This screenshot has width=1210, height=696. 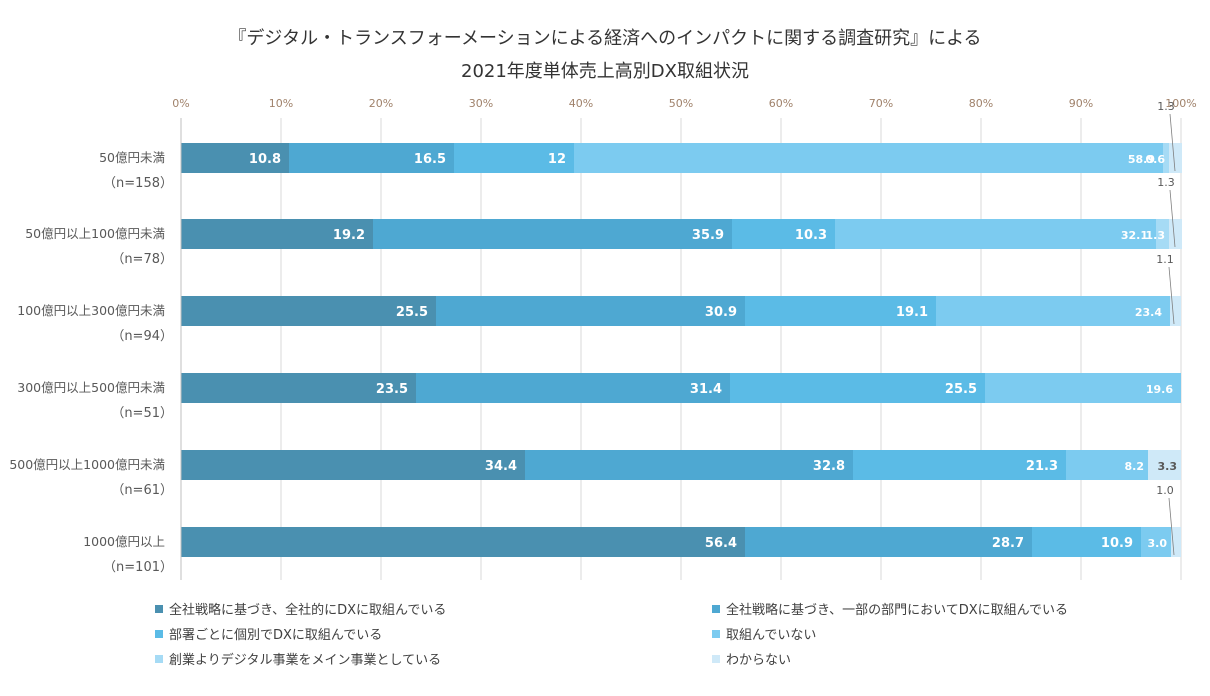 What do you see at coordinates (897, 610) in the screenshot?
I see `legend-label: 全社戦略に基づき、一部の部門においてDXに取組んでいる` at bounding box center [897, 610].